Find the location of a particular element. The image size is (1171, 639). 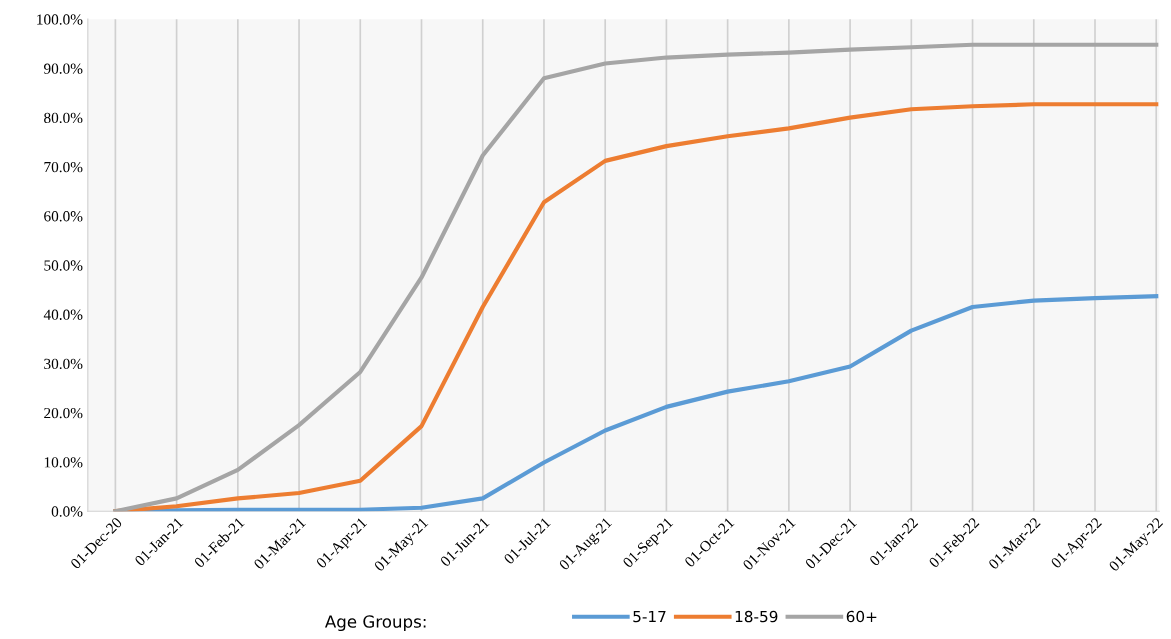

legend-label: 5-17 is located at coordinates (649, 616).